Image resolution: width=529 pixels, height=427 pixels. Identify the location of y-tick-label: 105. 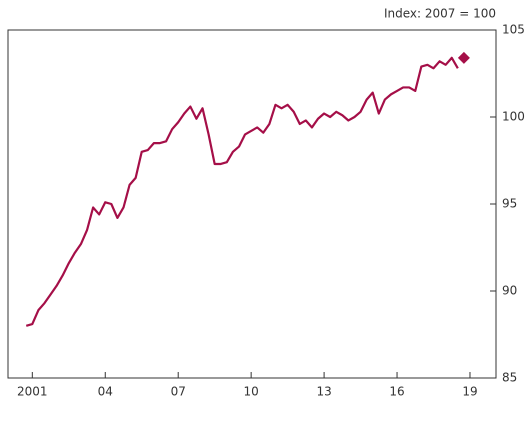
(513, 30).